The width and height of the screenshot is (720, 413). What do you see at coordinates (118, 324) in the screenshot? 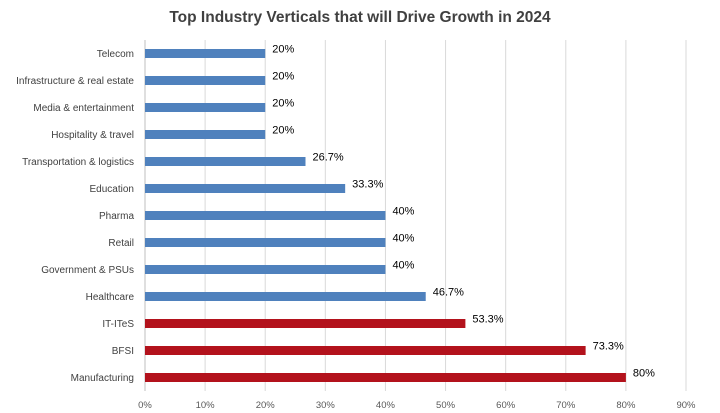
I see `category-label: IT-ITeS` at bounding box center [118, 324].